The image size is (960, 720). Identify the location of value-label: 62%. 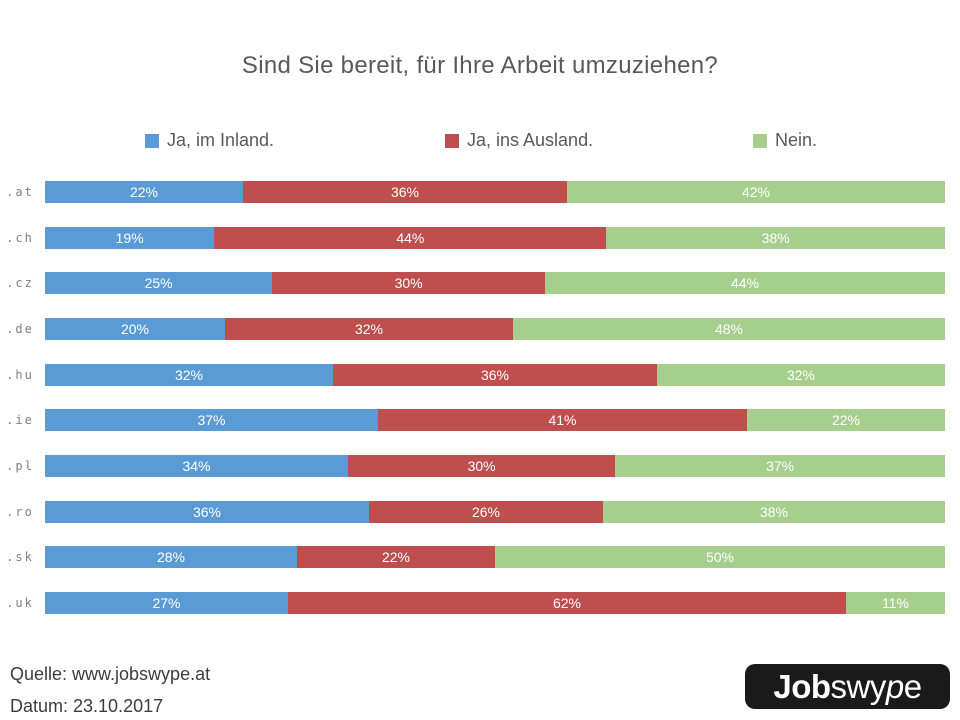
(567, 603).